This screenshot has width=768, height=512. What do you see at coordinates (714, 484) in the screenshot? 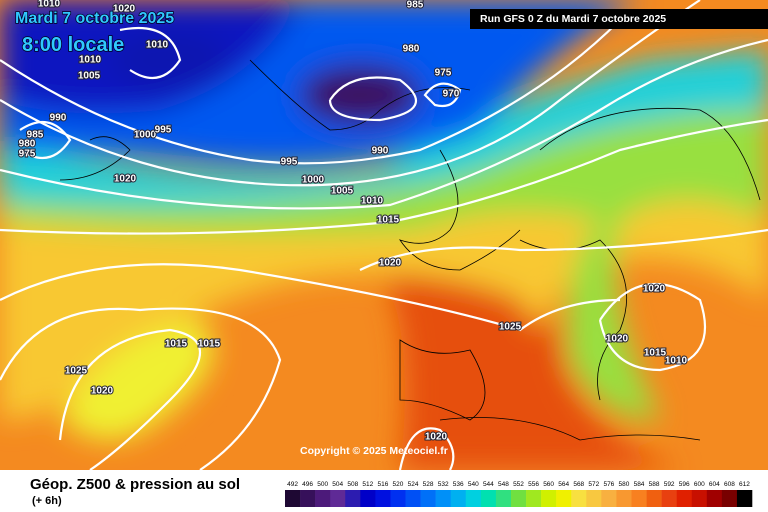
I see `legend-label: 604` at bounding box center [714, 484].